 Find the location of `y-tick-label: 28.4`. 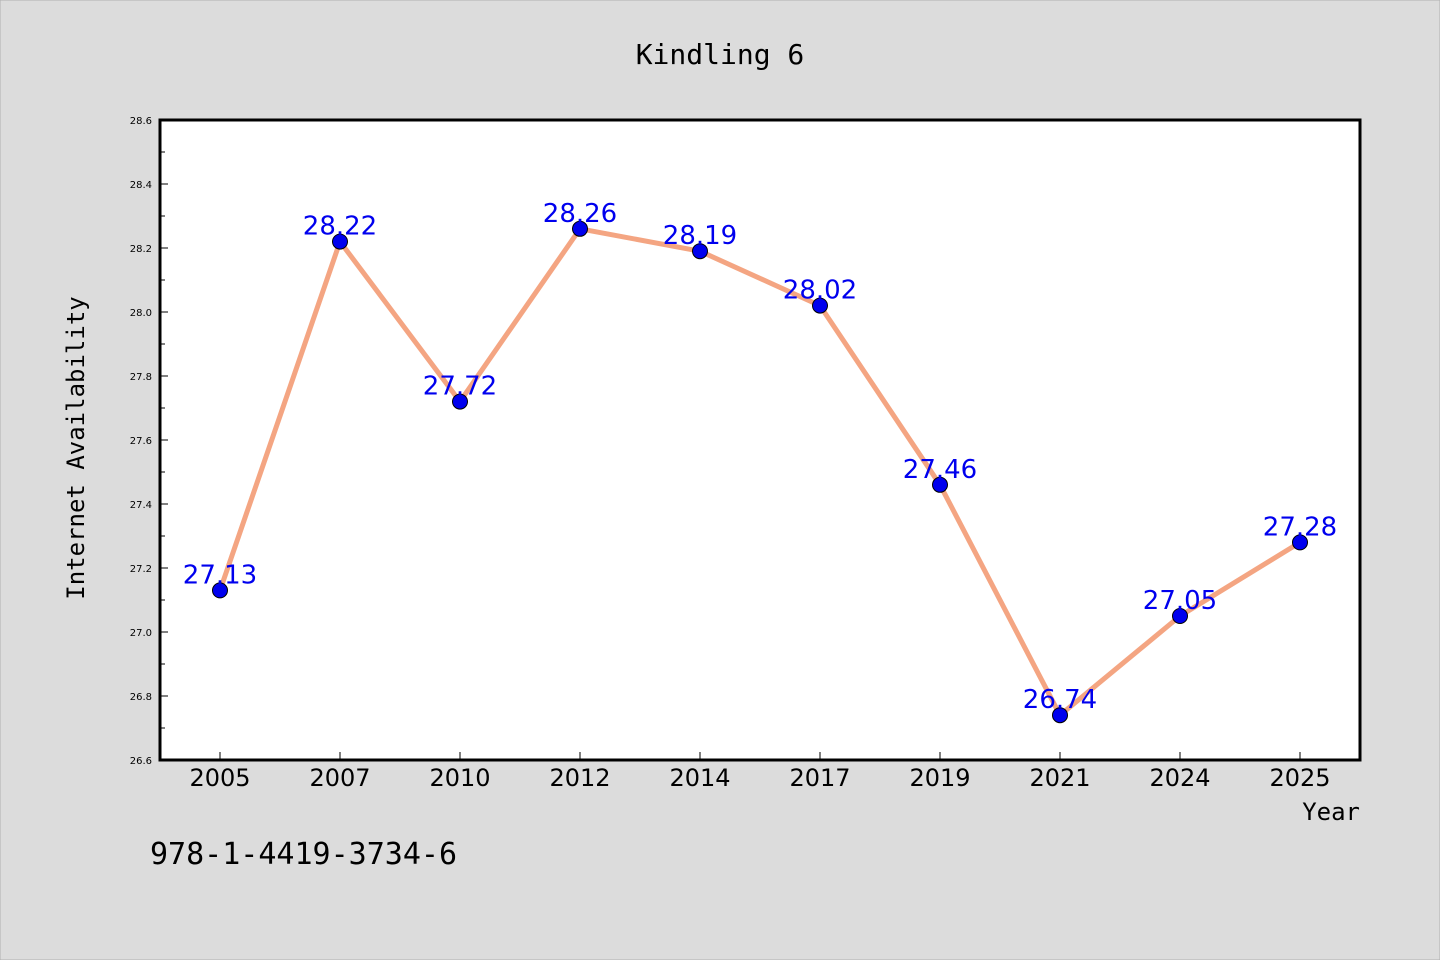

y-tick-label: 28.4 is located at coordinates (141, 185).